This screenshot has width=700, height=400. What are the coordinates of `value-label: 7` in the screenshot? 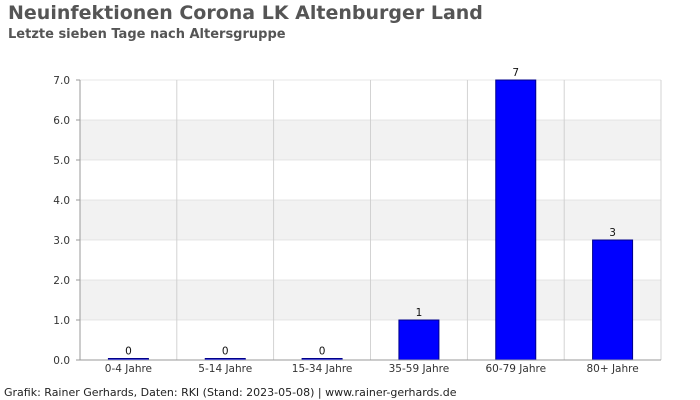 It's located at (515, 73).